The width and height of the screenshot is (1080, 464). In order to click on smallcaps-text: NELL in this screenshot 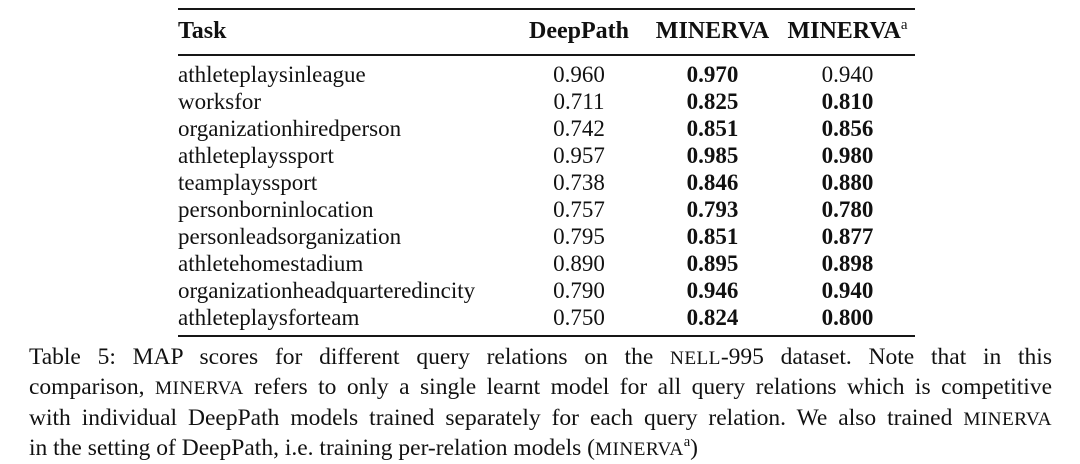, I will do `click(695, 358)`.